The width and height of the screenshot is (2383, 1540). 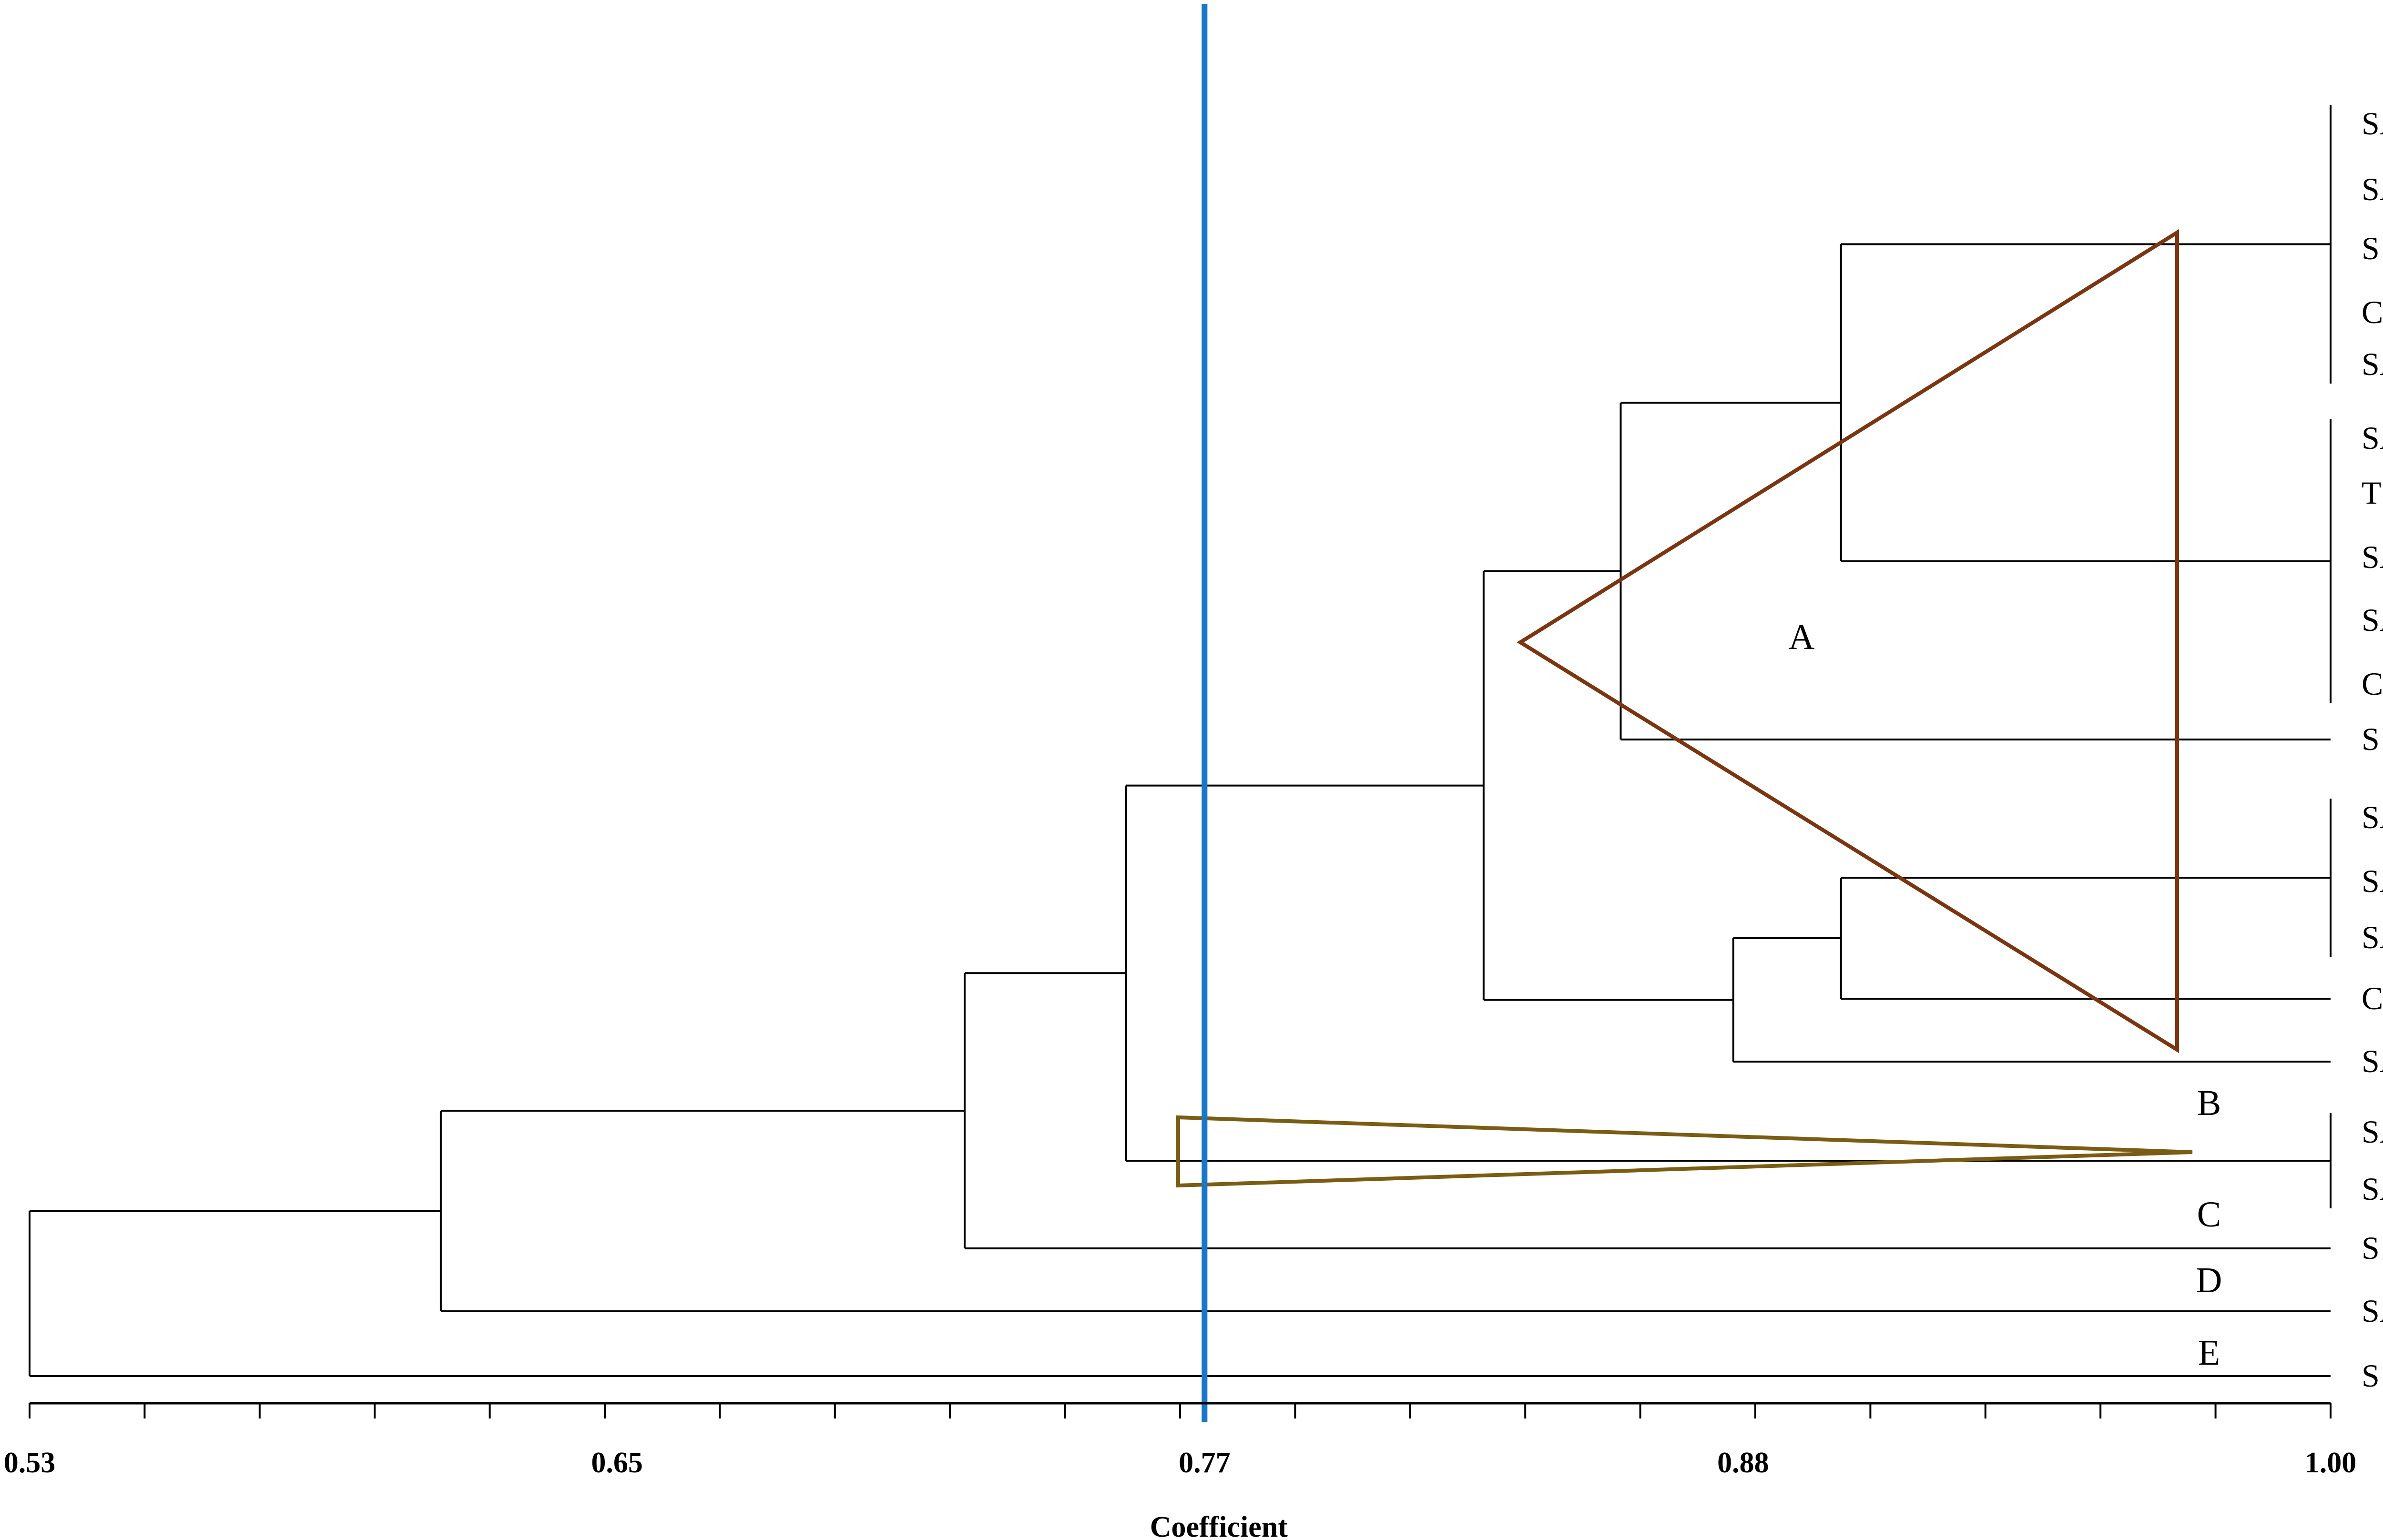 What do you see at coordinates (2373, 493) in the screenshot?
I see `leaf-label-t1la3: T1LA3` at bounding box center [2373, 493].